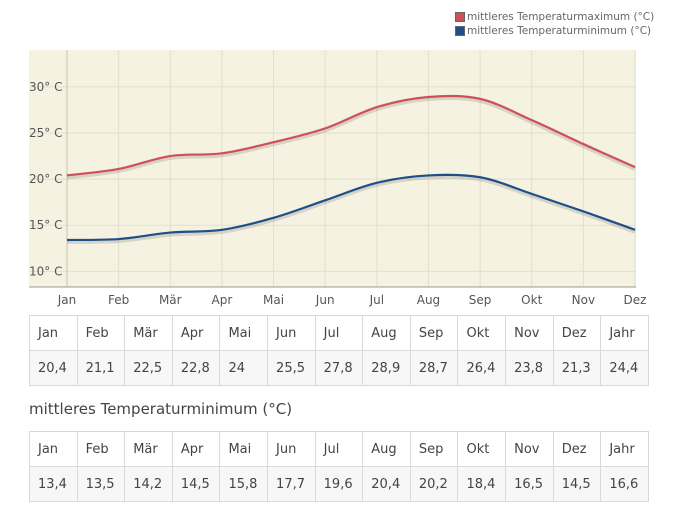 Image resolution: width=683 pixels, height=521 pixels. Describe the element at coordinates (559, 31) in the screenshot. I see `legend-label-min: mittleres Temperaturminimum (°C)` at that location.